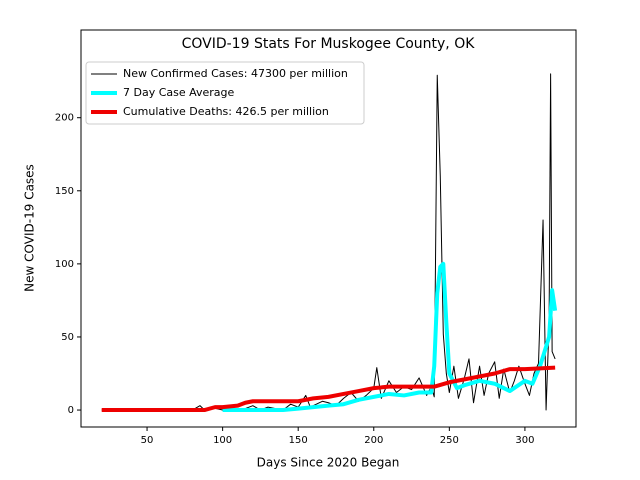 This screenshot has height=480, width=640. I want to click on y-tick-label: 150, so click(64, 191).